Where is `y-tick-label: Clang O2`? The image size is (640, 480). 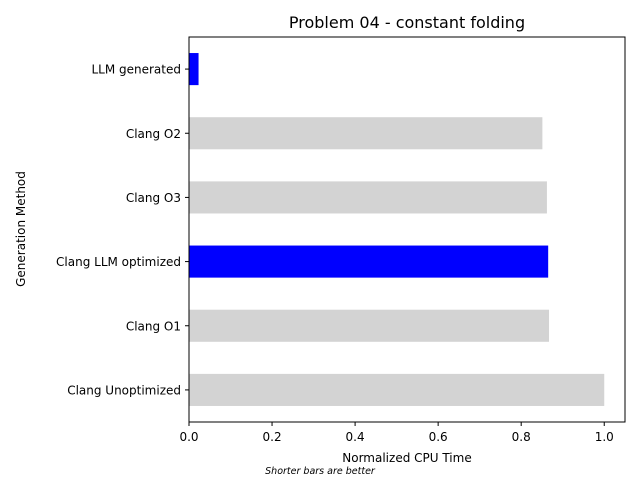 y-tick-label: Clang O2 is located at coordinates (153, 134).